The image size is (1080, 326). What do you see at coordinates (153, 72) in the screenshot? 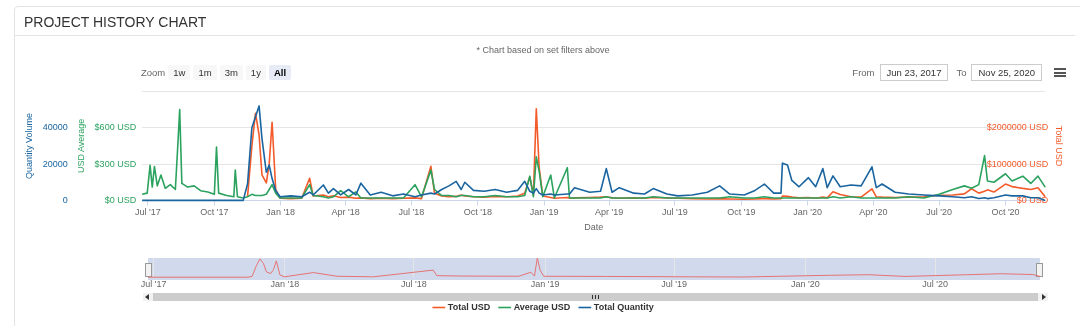
I see `text: Zoom` at bounding box center [153, 72].